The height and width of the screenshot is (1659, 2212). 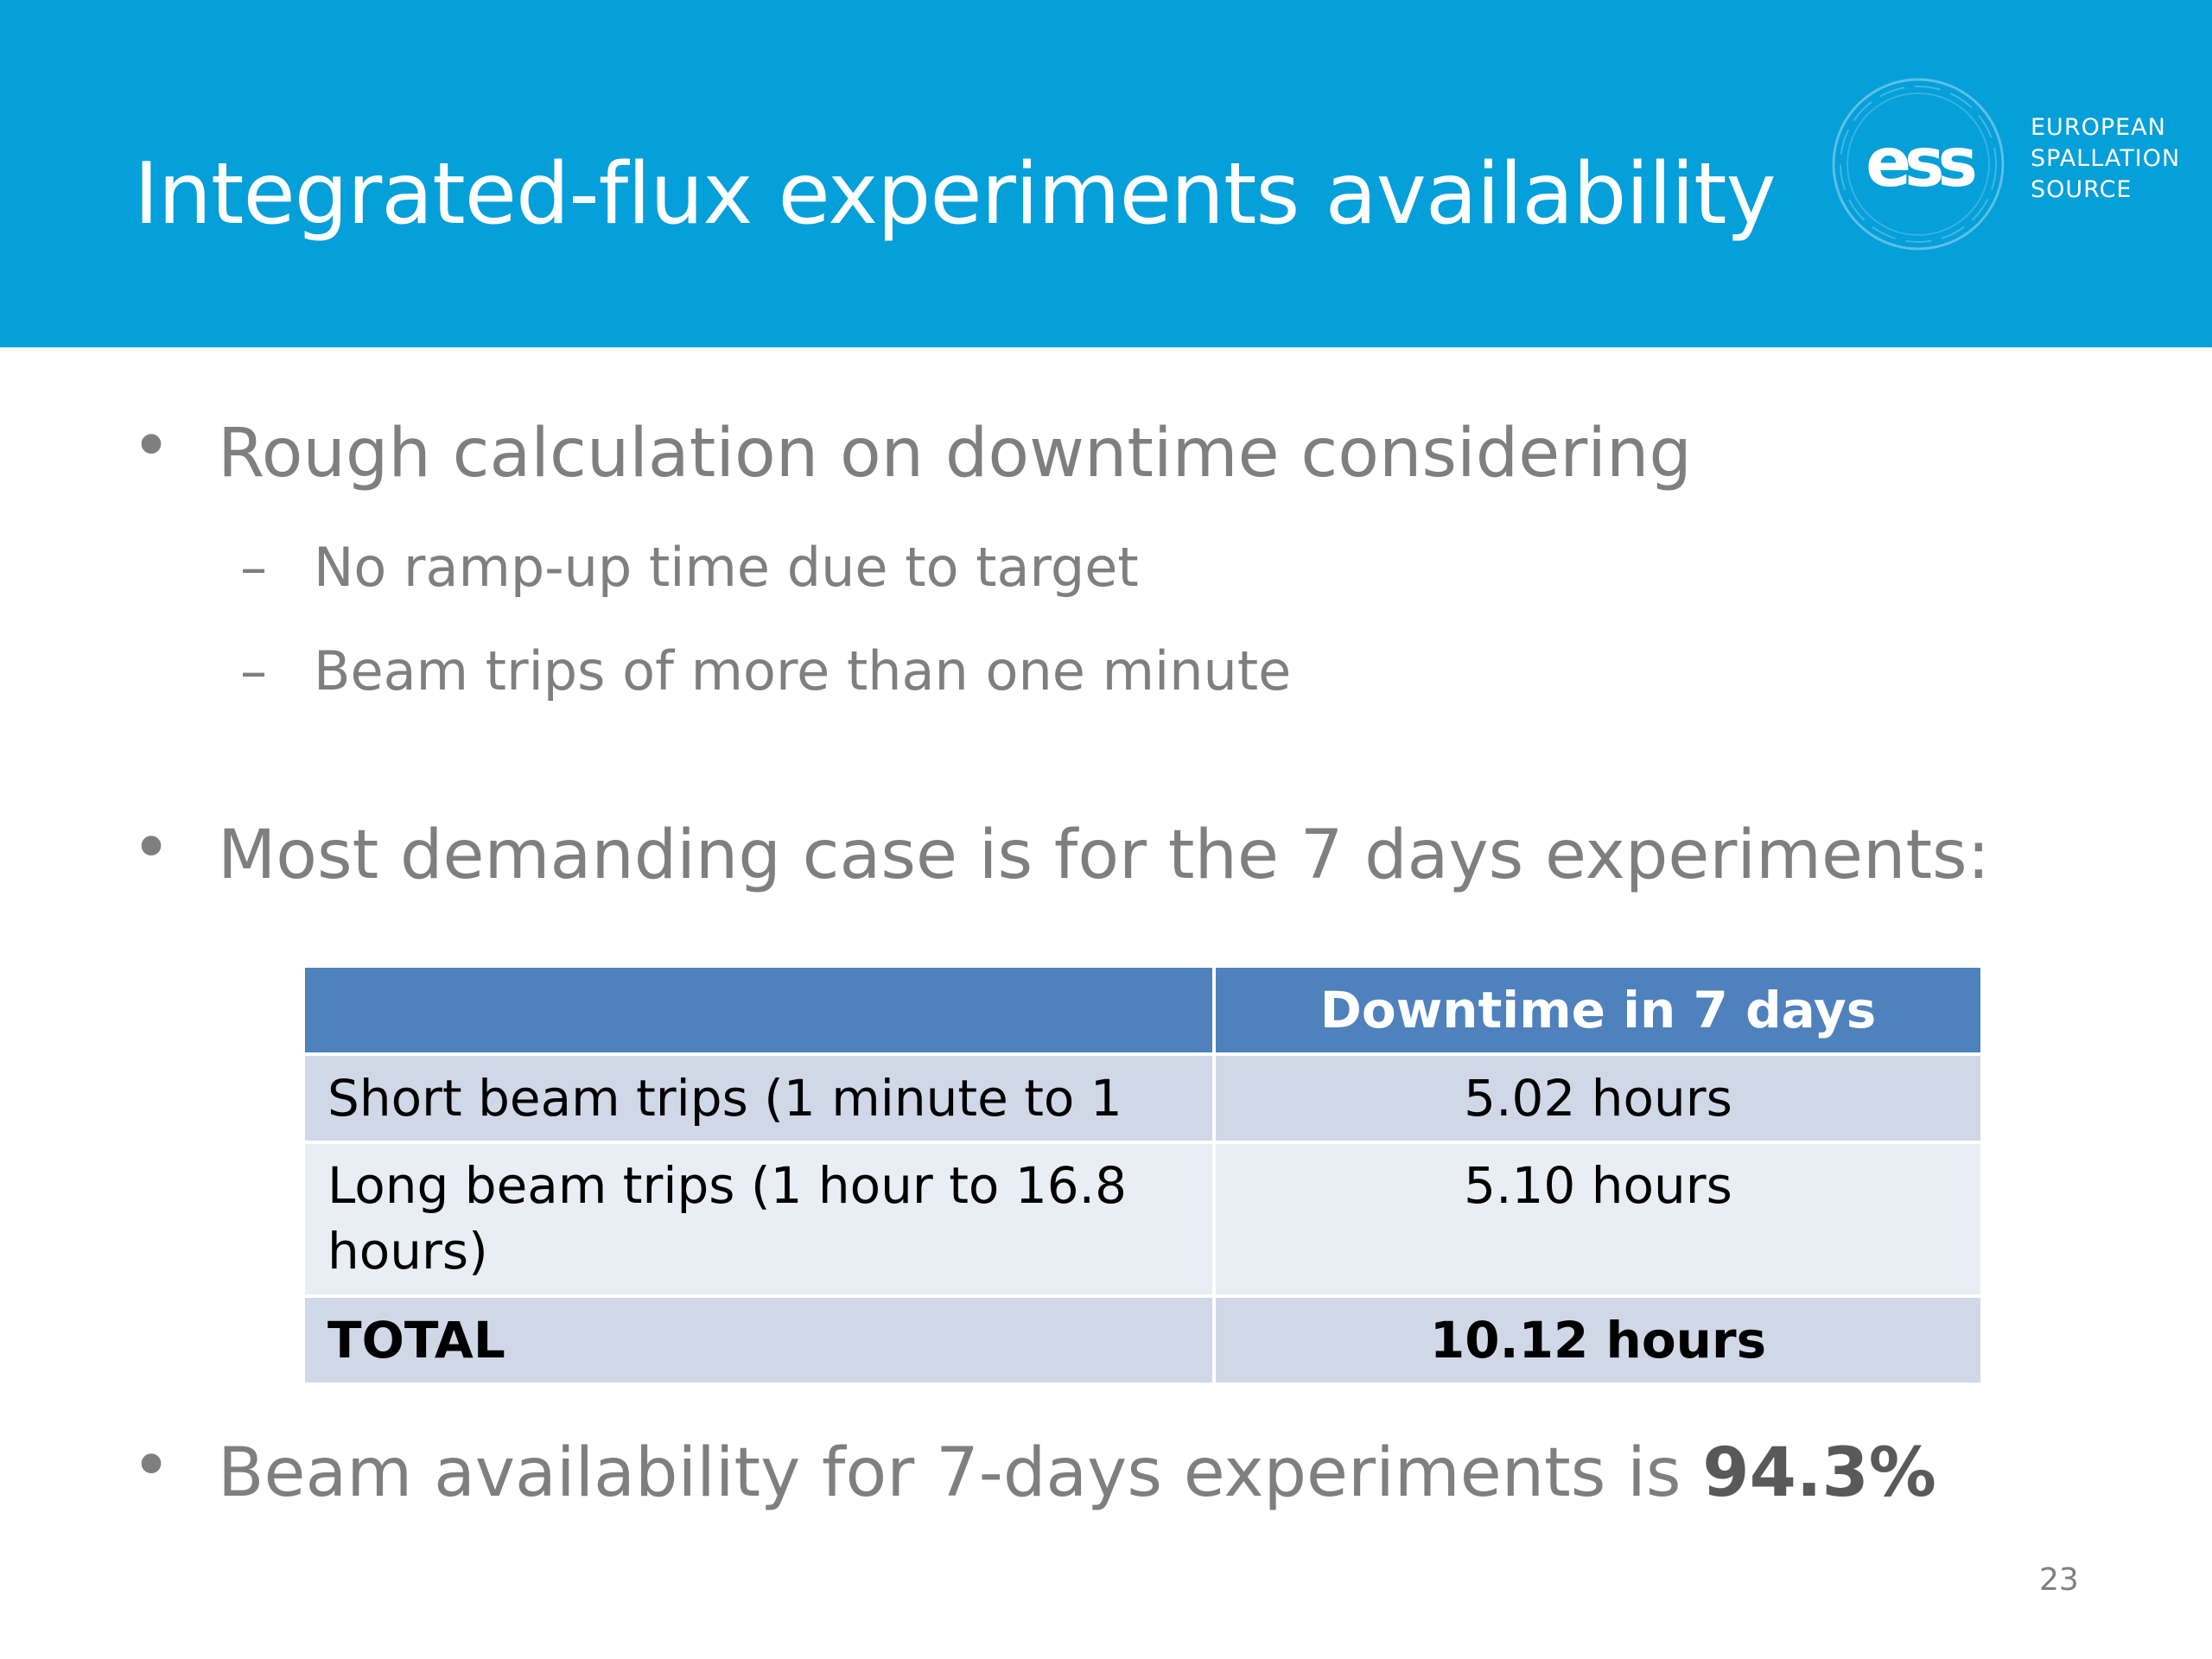 What do you see at coordinates (803, 670) in the screenshot?
I see `sub-bullet-2-text: Beam trips of more than one minute` at bounding box center [803, 670].